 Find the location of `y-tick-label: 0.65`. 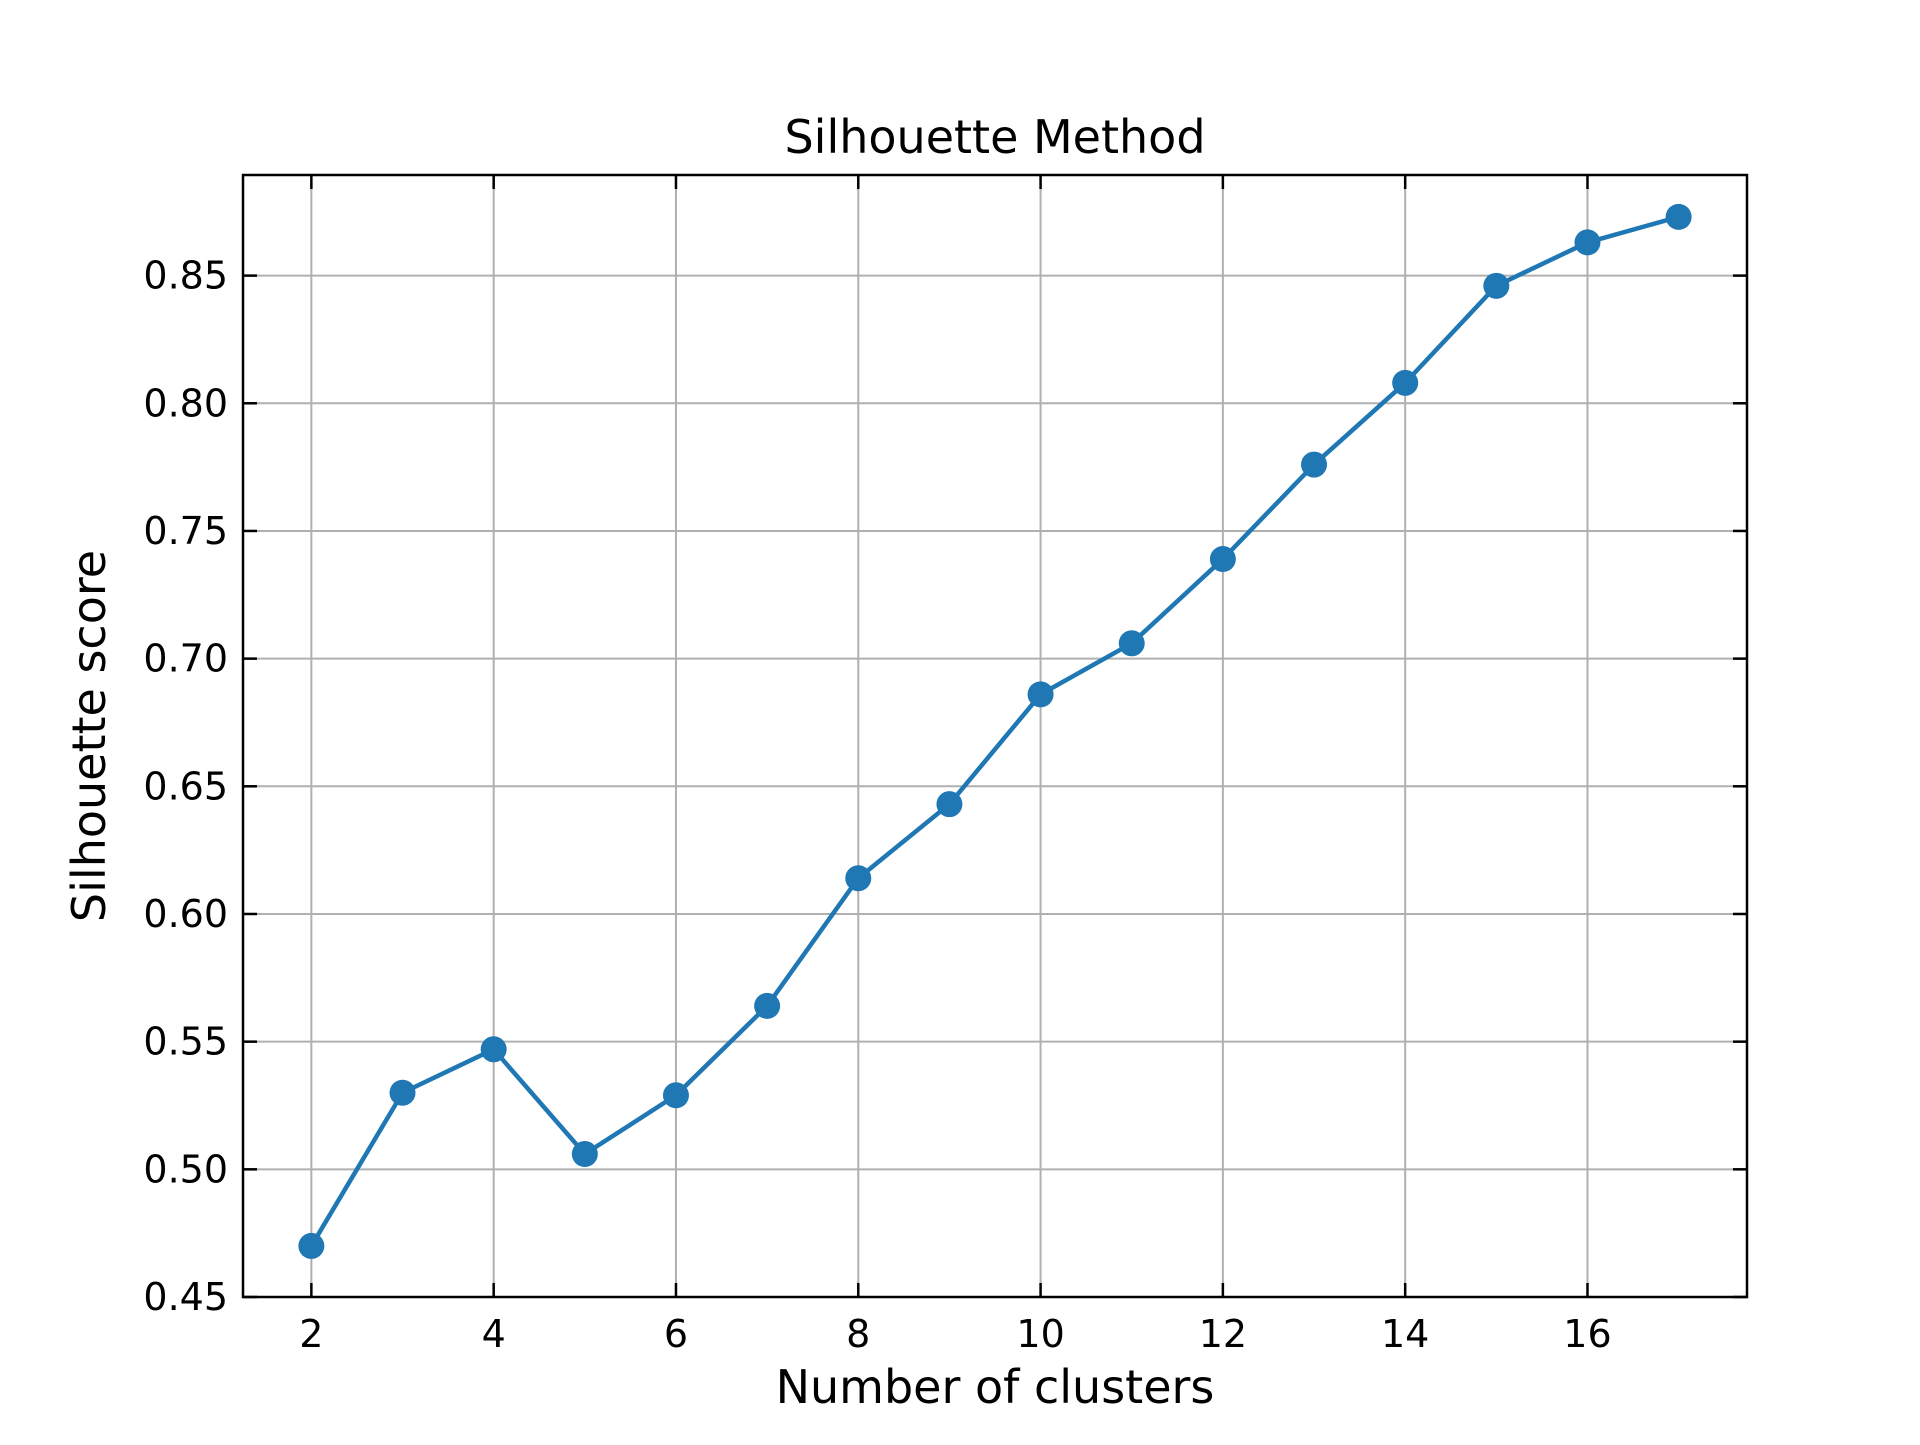

y-tick-label: 0.65 is located at coordinates (185, 786).